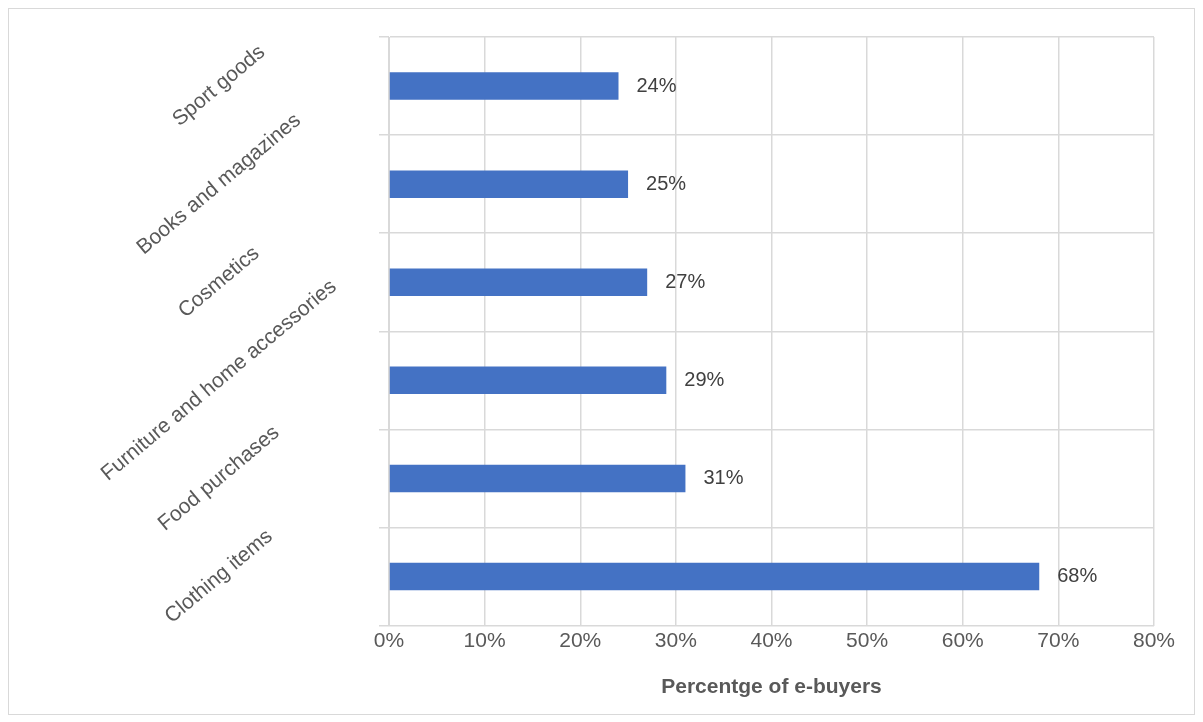 The width and height of the screenshot is (1203, 722). Describe the element at coordinates (1058, 639) in the screenshot. I see `x-tick-label: 70%` at that location.